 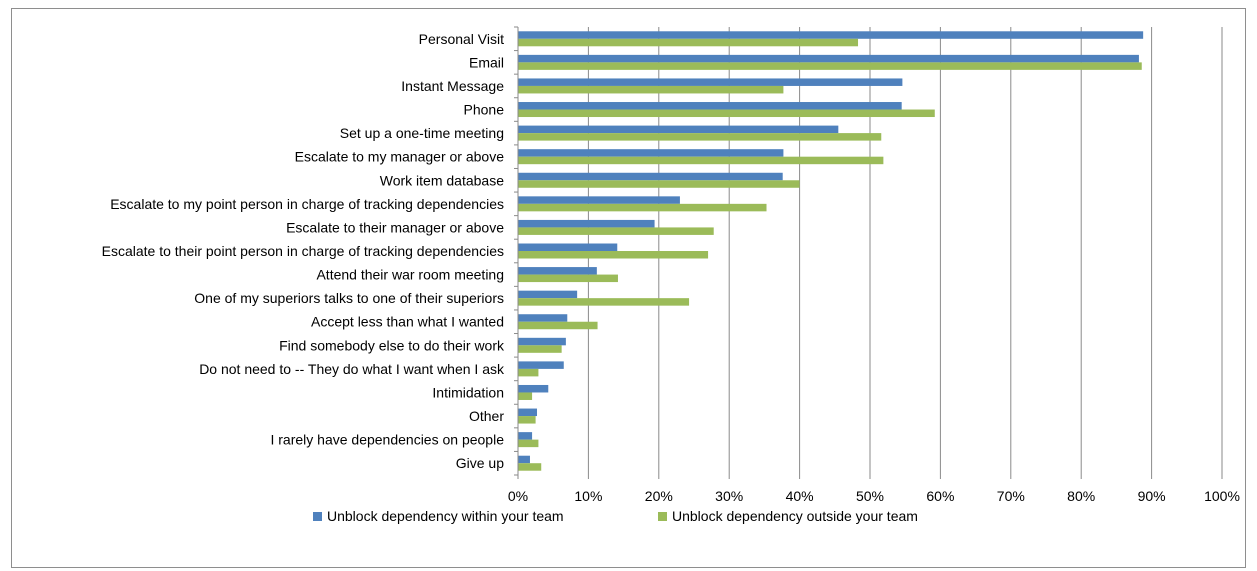 What do you see at coordinates (395, 227) in the screenshot?
I see `category-label: Escalate to their manager or above` at bounding box center [395, 227].